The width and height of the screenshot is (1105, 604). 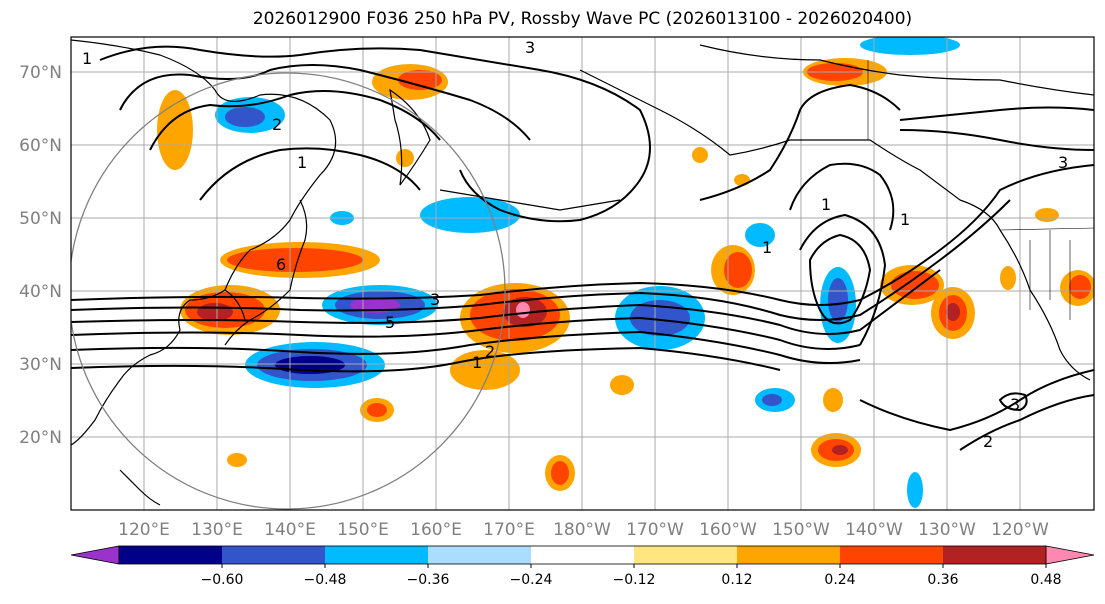 I want to click on colorbar-tick-label: −0.36, so click(x=428, y=580).